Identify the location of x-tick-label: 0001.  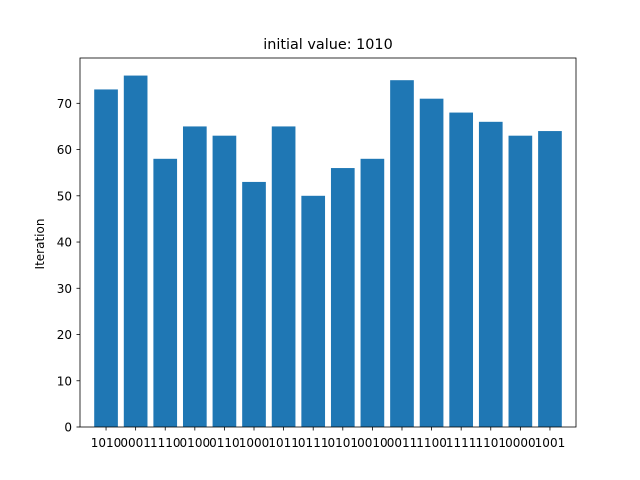
(135, 443).